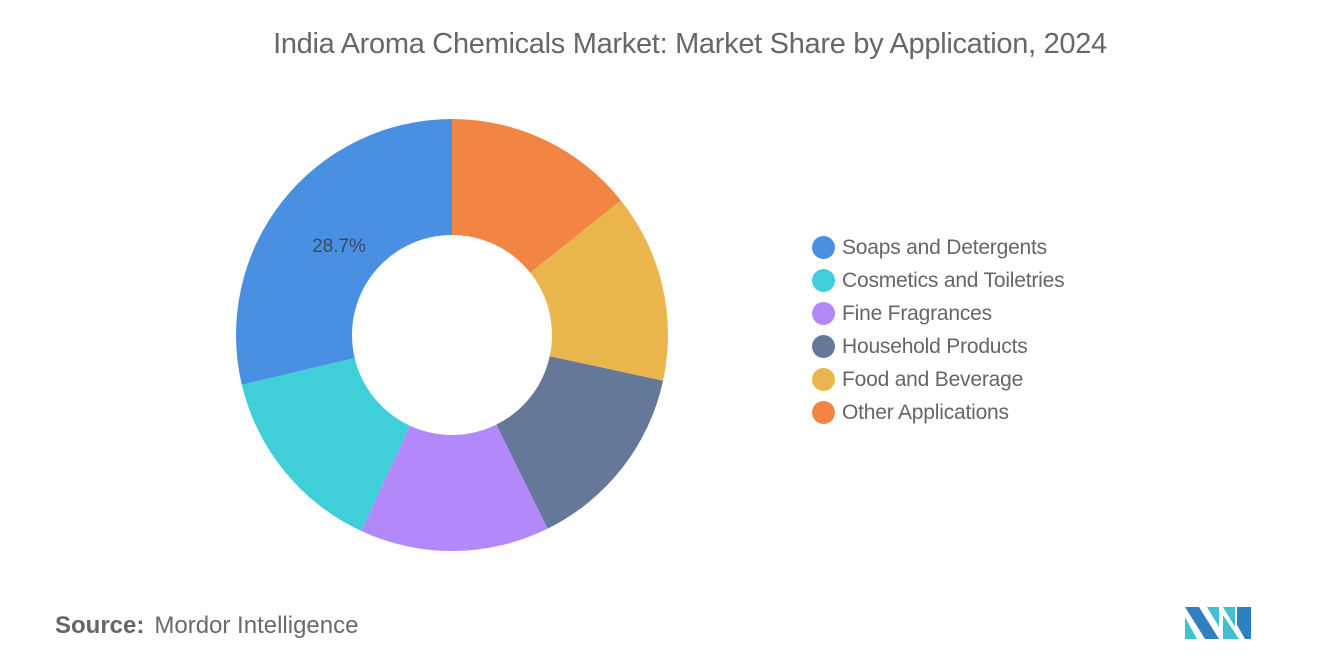  What do you see at coordinates (536, 196) in the screenshot?
I see `donut-slice-other-applications` at bounding box center [536, 196].